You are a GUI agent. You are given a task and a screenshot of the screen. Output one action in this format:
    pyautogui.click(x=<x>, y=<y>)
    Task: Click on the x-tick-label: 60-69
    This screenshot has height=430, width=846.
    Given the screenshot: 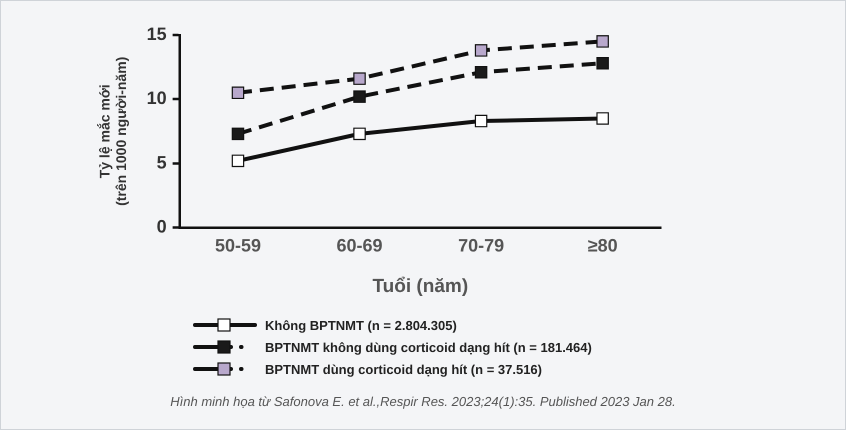 What is the action you would take?
    pyautogui.click(x=359, y=245)
    